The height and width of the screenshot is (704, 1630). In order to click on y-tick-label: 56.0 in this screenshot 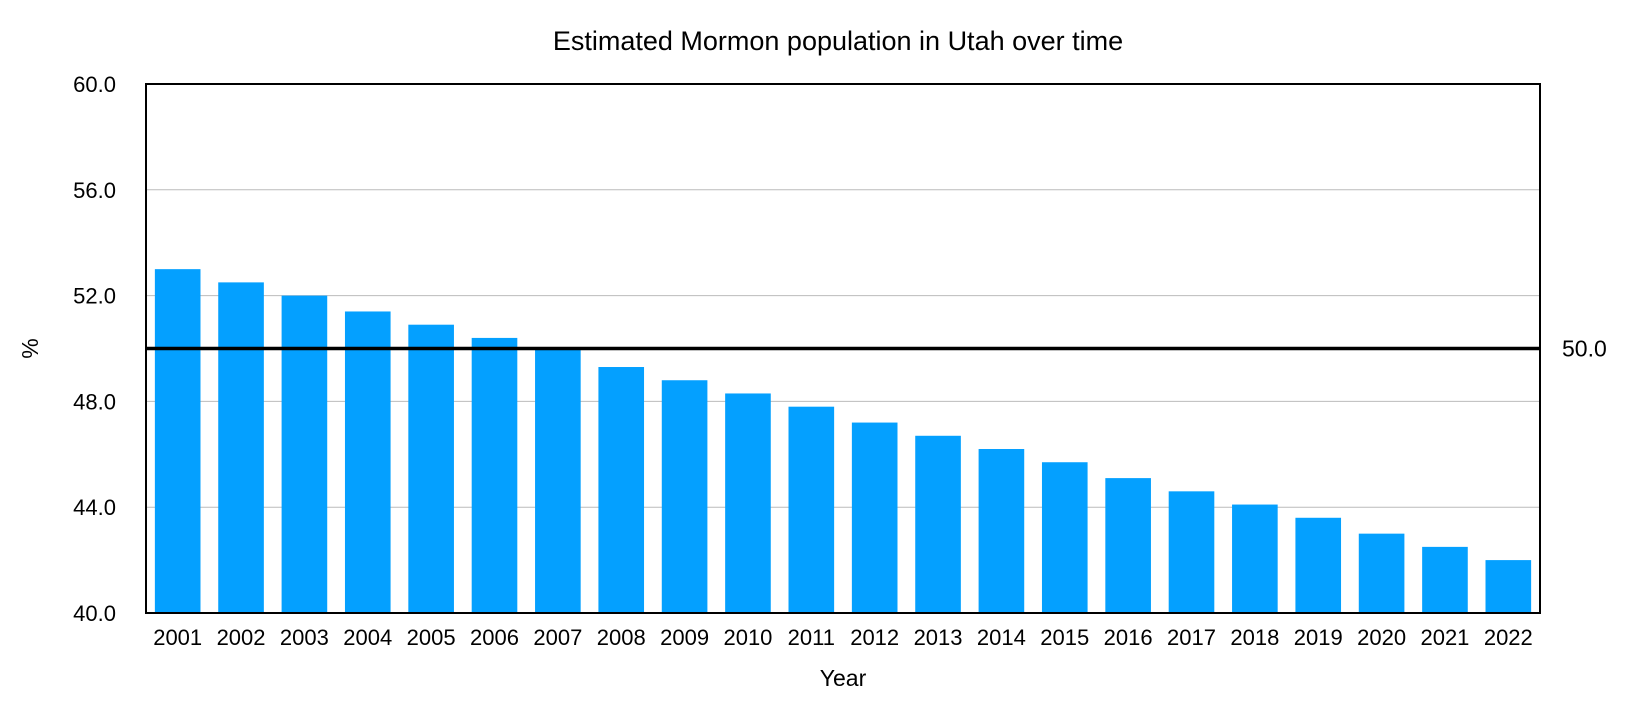, I will do `click(94, 190)`.